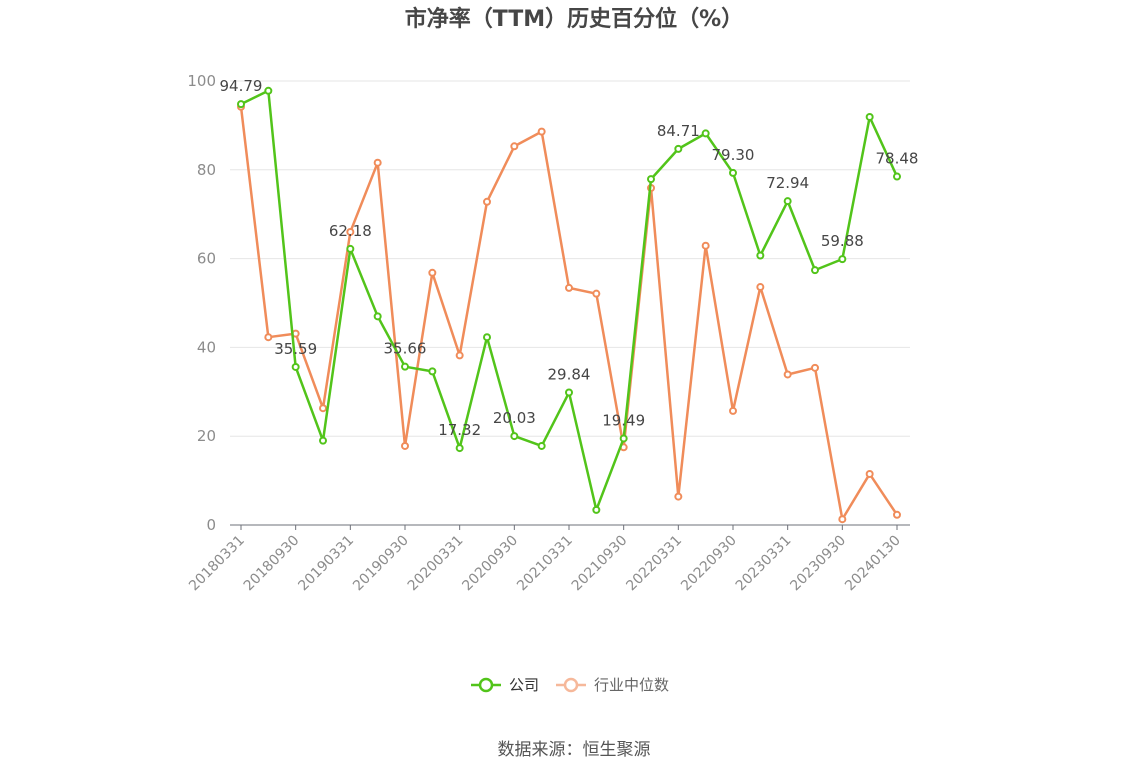  What do you see at coordinates (654, 564) in the screenshot?
I see `x-tick-label: 20220331` at bounding box center [654, 564].